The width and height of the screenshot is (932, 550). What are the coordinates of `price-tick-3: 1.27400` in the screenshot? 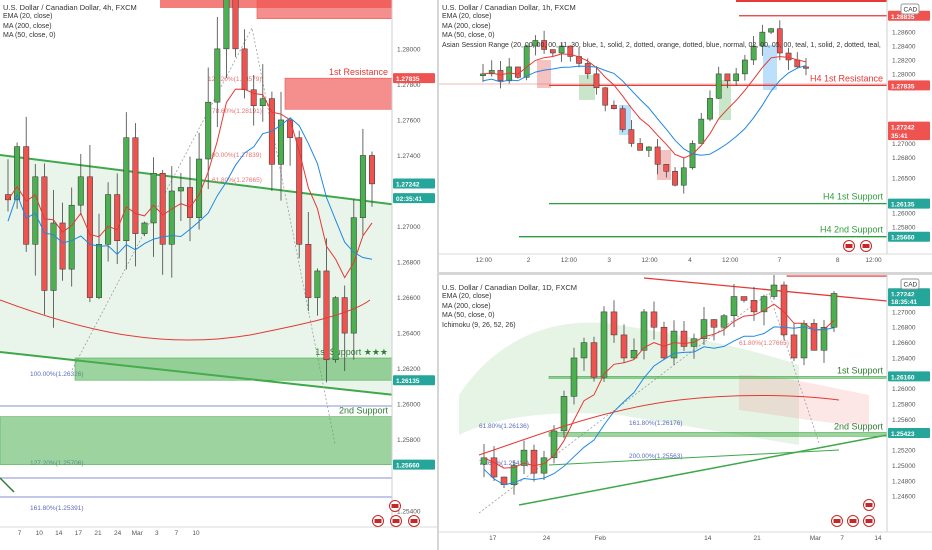 It's located at (409, 156).